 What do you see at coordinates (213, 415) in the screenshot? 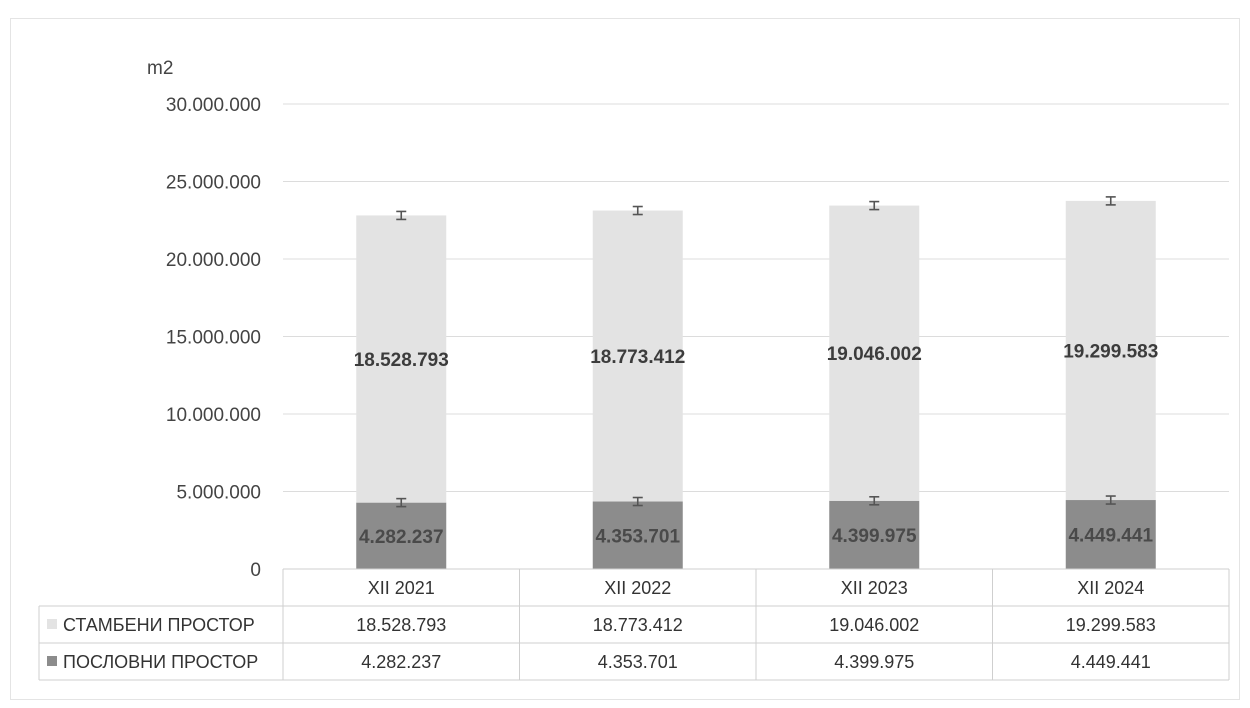
I see `y-tick-label: 10.000.000` at bounding box center [213, 415].